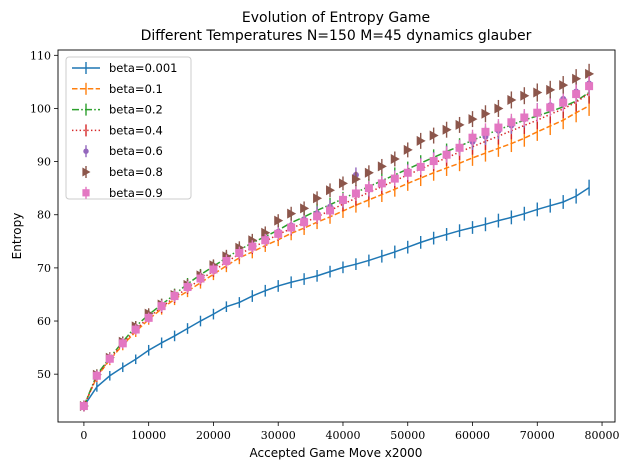  Describe the element at coordinates (336, 453) in the screenshot. I see `x-axis-label: Accepted Game Move x2000` at that location.